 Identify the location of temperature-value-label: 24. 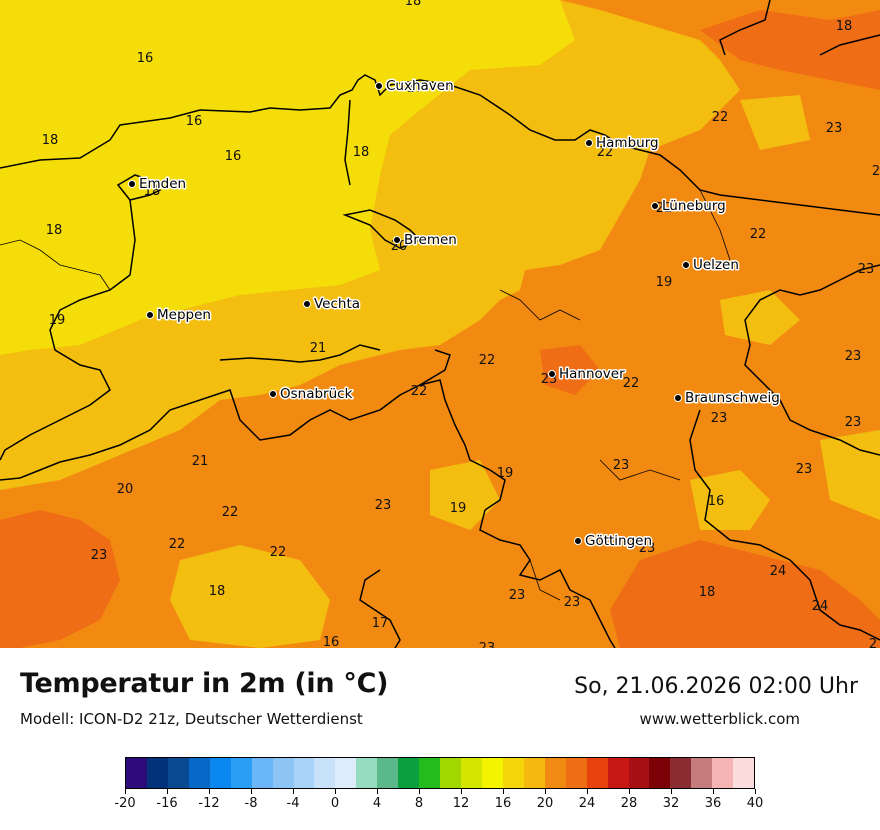
(820, 606).